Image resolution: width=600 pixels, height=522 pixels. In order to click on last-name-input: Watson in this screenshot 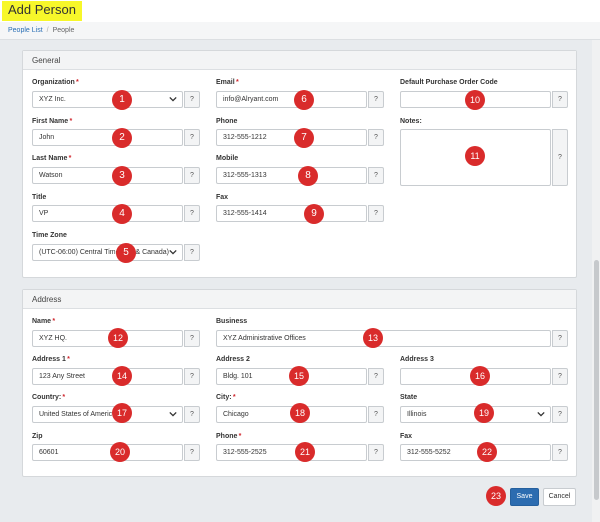, I will do `click(107, 175)`.